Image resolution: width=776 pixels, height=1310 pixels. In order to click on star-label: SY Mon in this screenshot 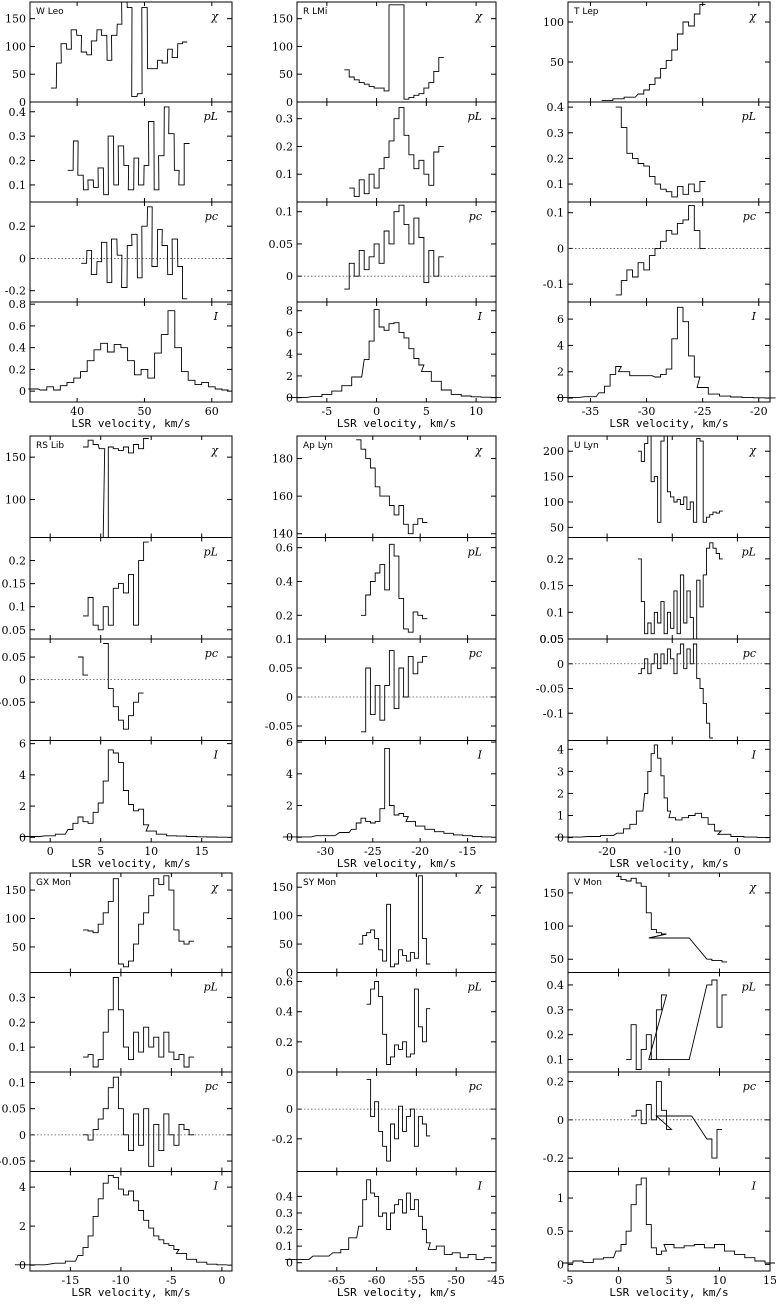, I will do `click(319, 883)`.